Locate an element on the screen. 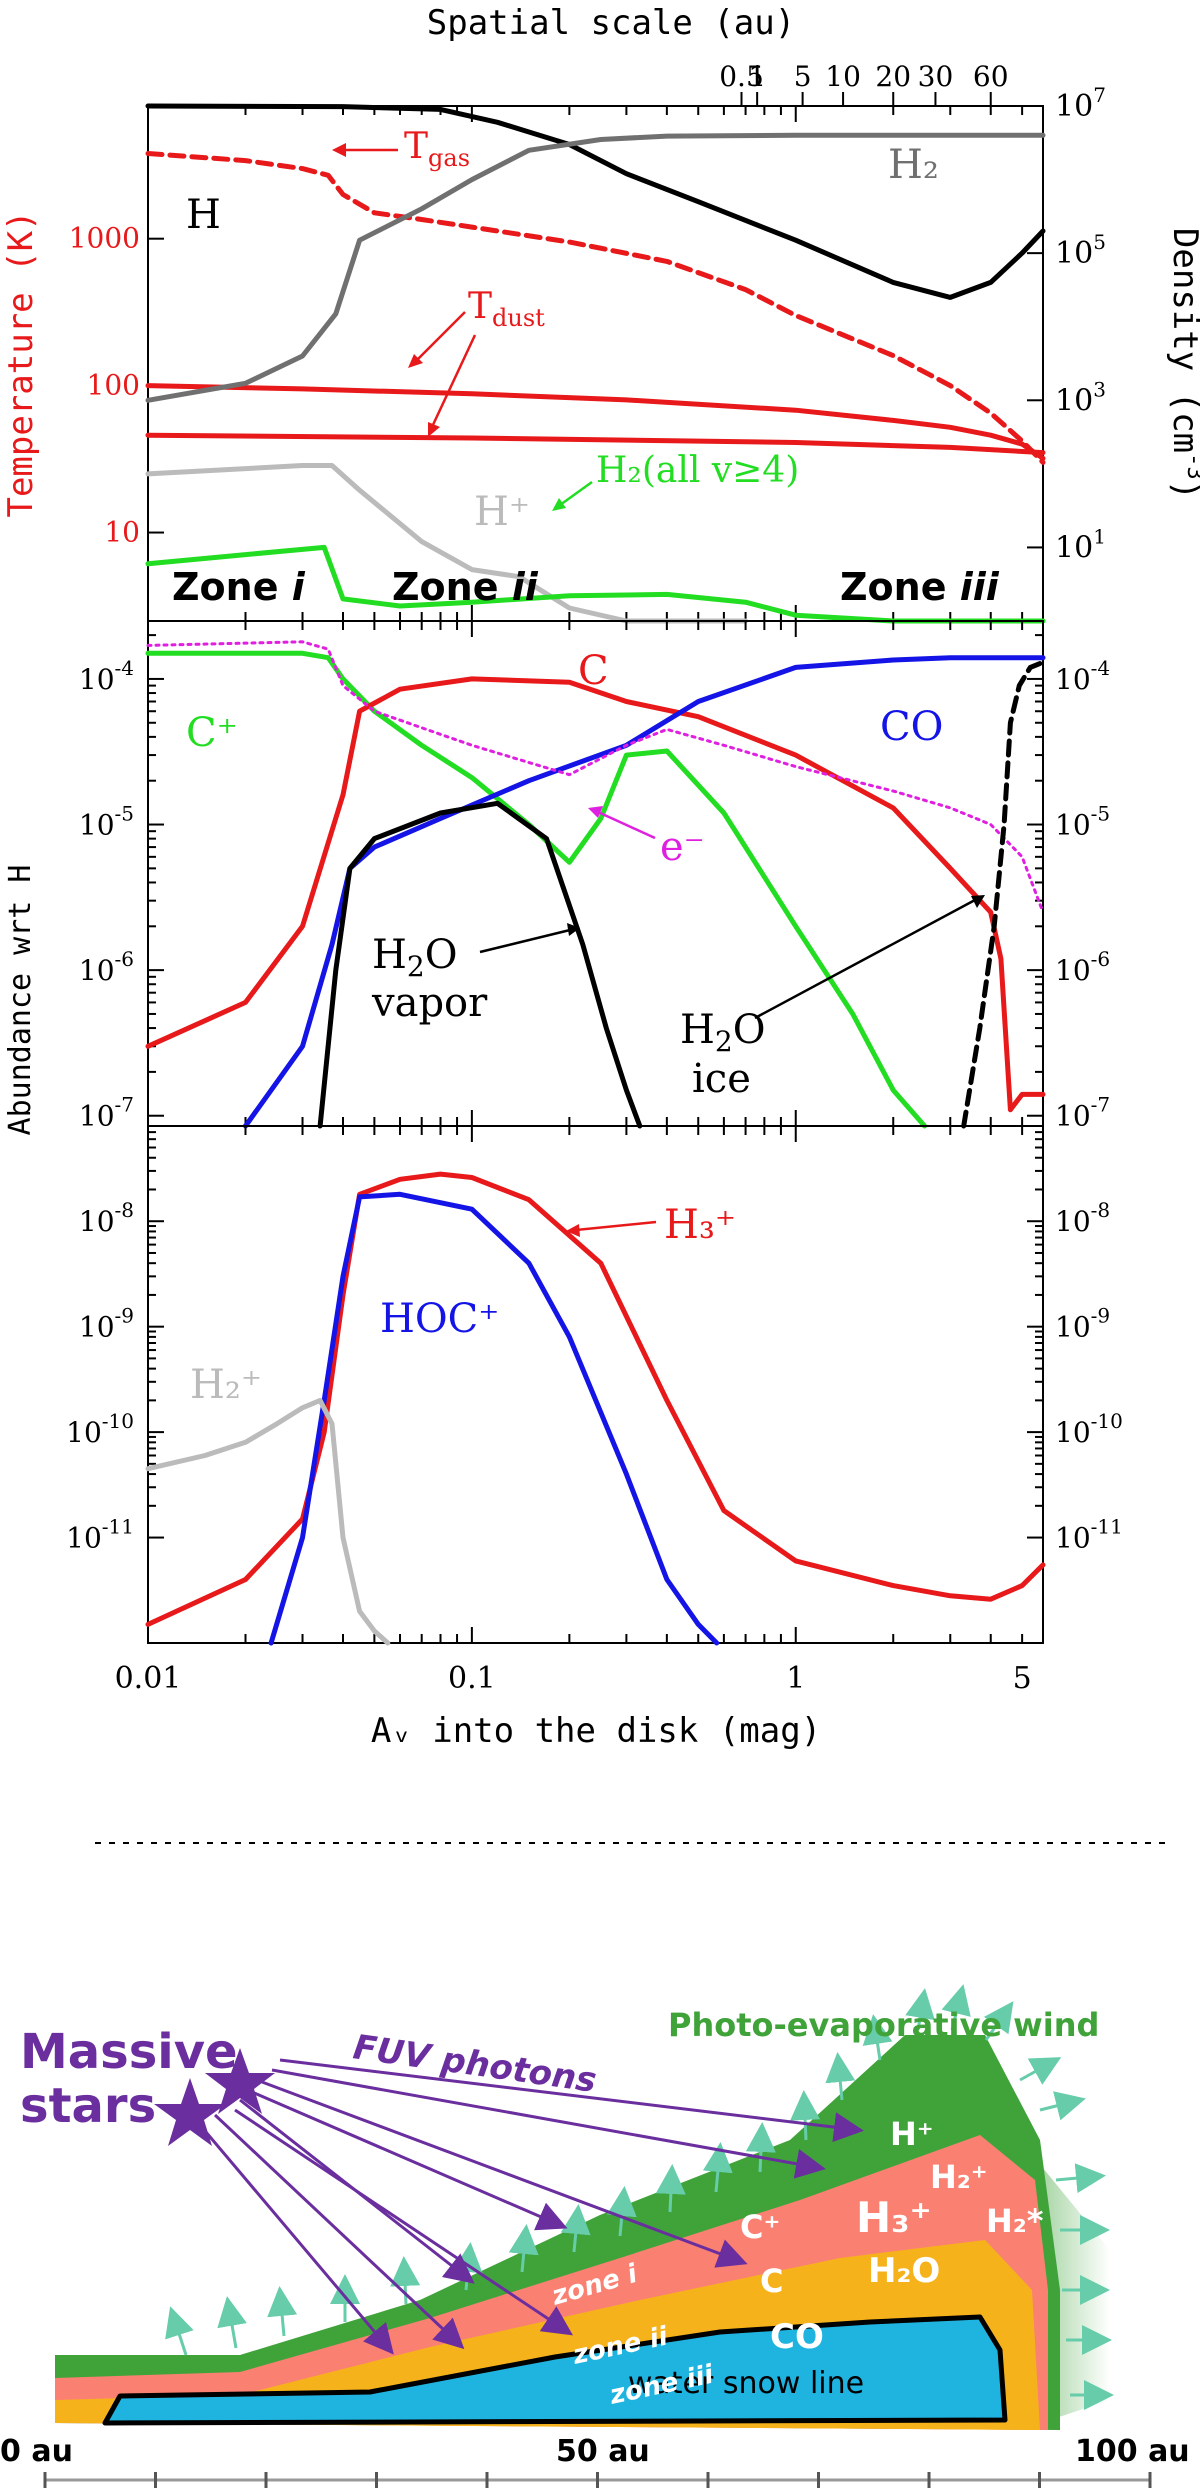 This screenshot has height=2492, width=1200. bottom-axis-ticks: 0.01 0.1 1 5 is located at coordinates (573, 1678).